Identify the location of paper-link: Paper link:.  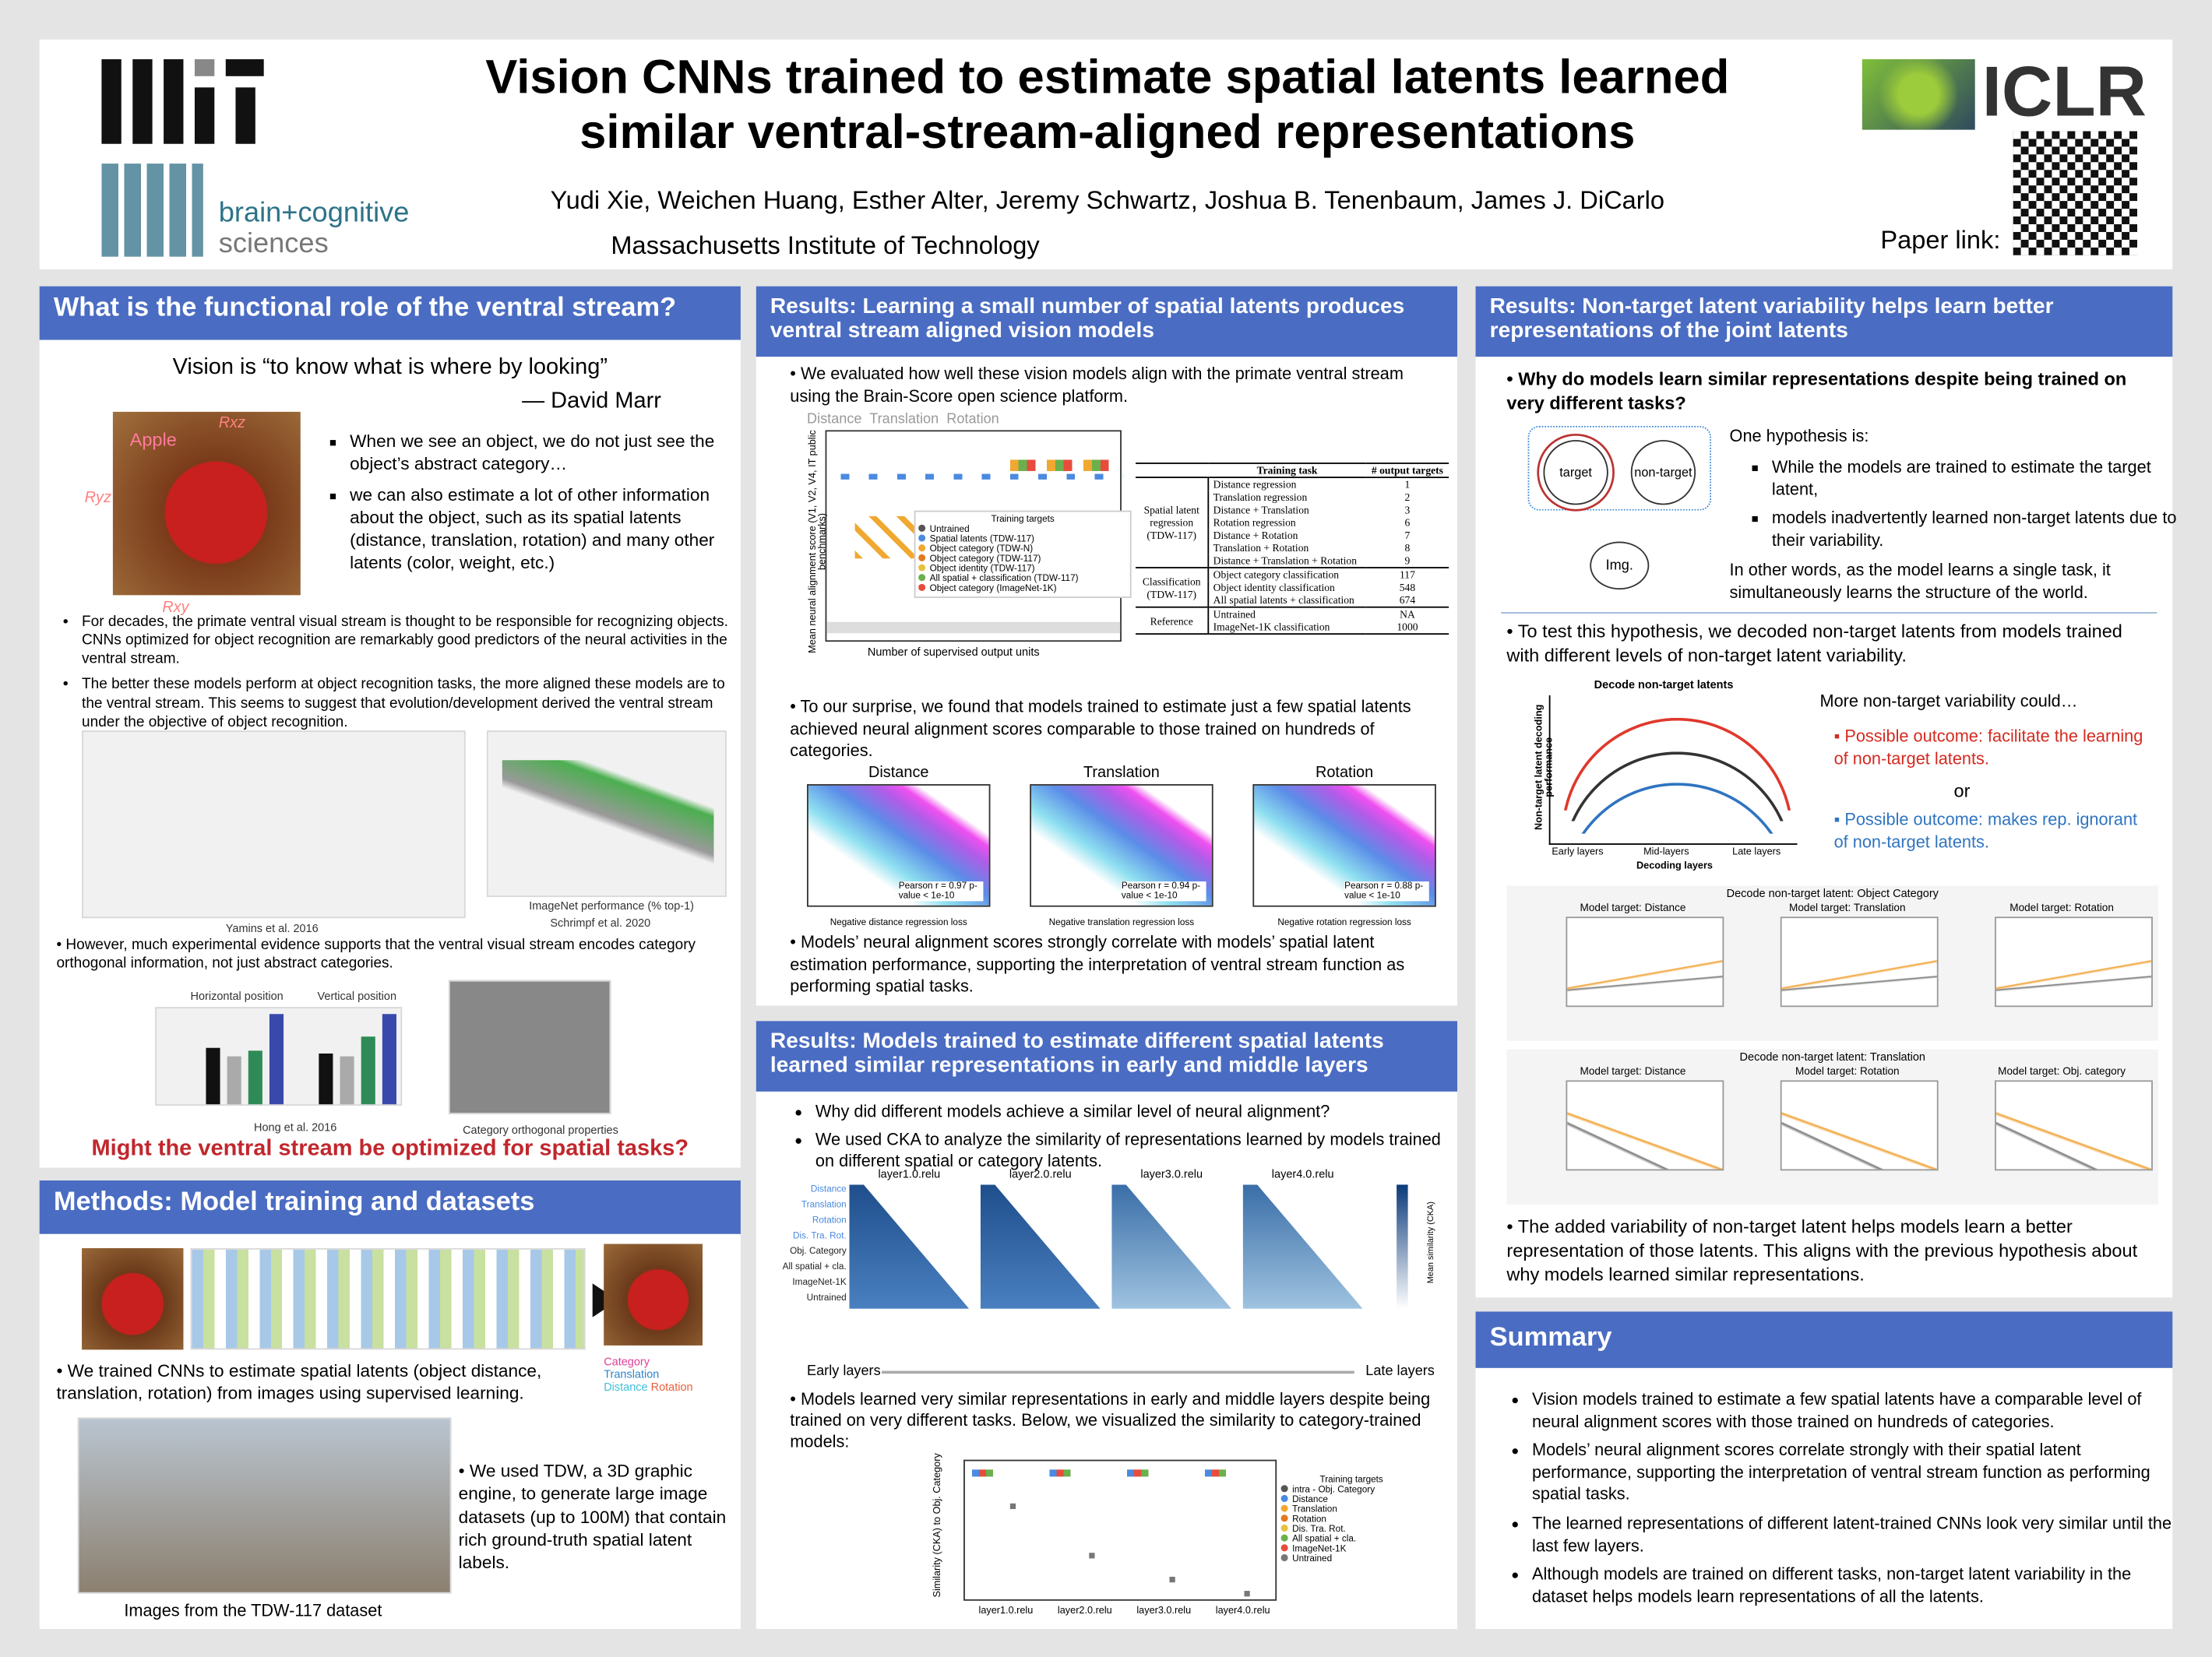
(1940, 240).